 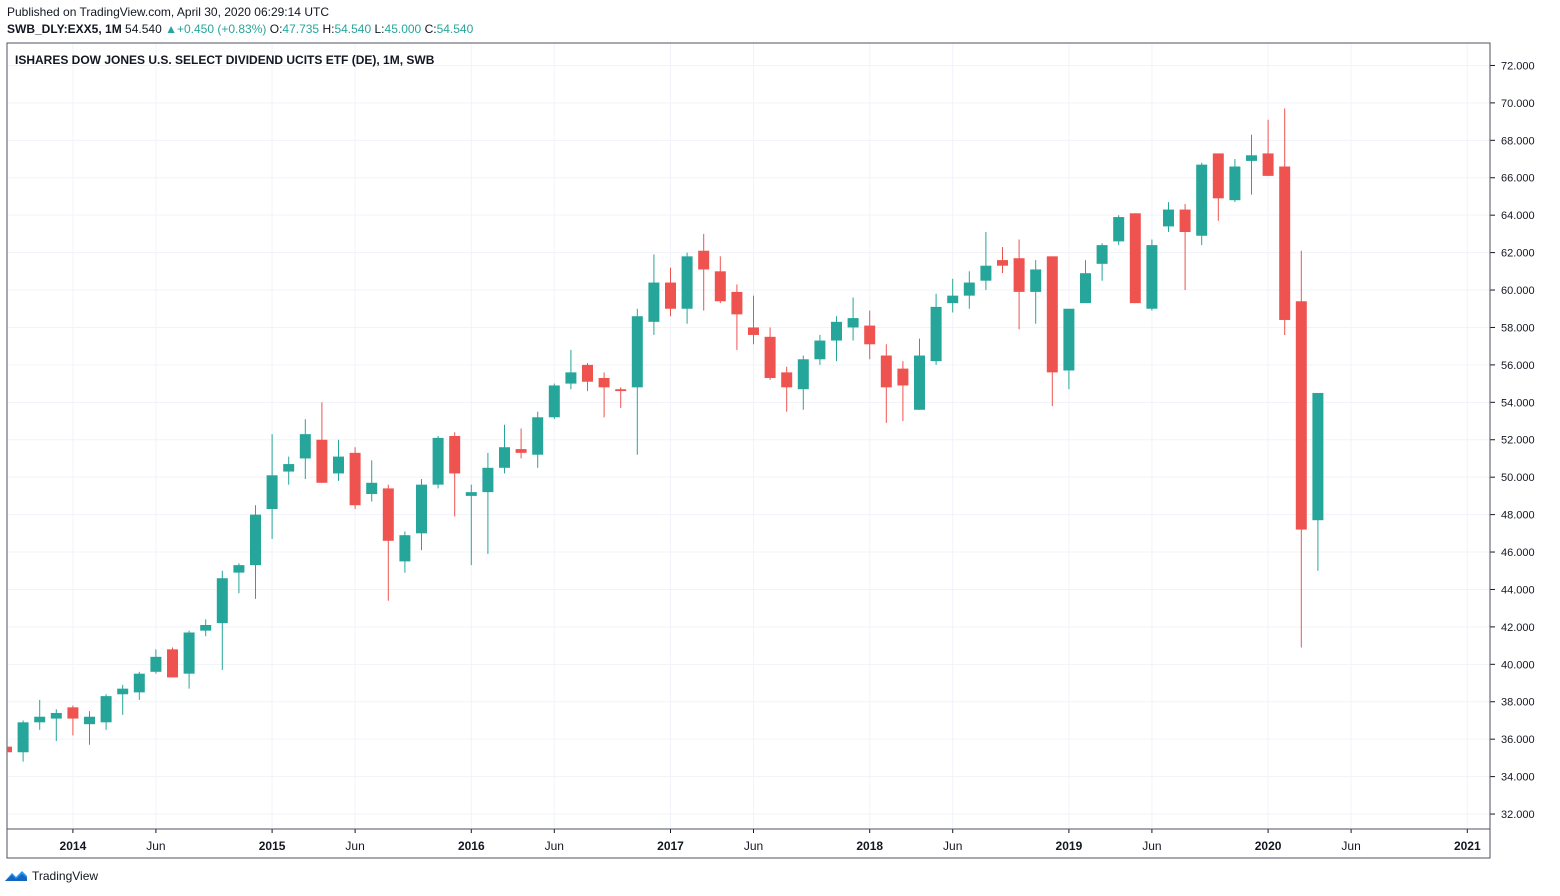 What do you see at coordinates (1518, 590) in the screenshot?
I see `y-tick-label: 44.000` at bounding box center [1518, 590].